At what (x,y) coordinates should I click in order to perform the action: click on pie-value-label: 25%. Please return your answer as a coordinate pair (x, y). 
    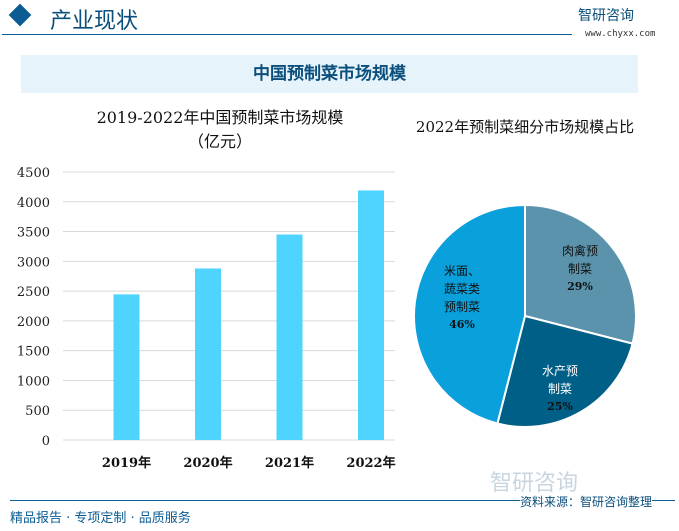
    Looking at the image, I should click on (560, 406).